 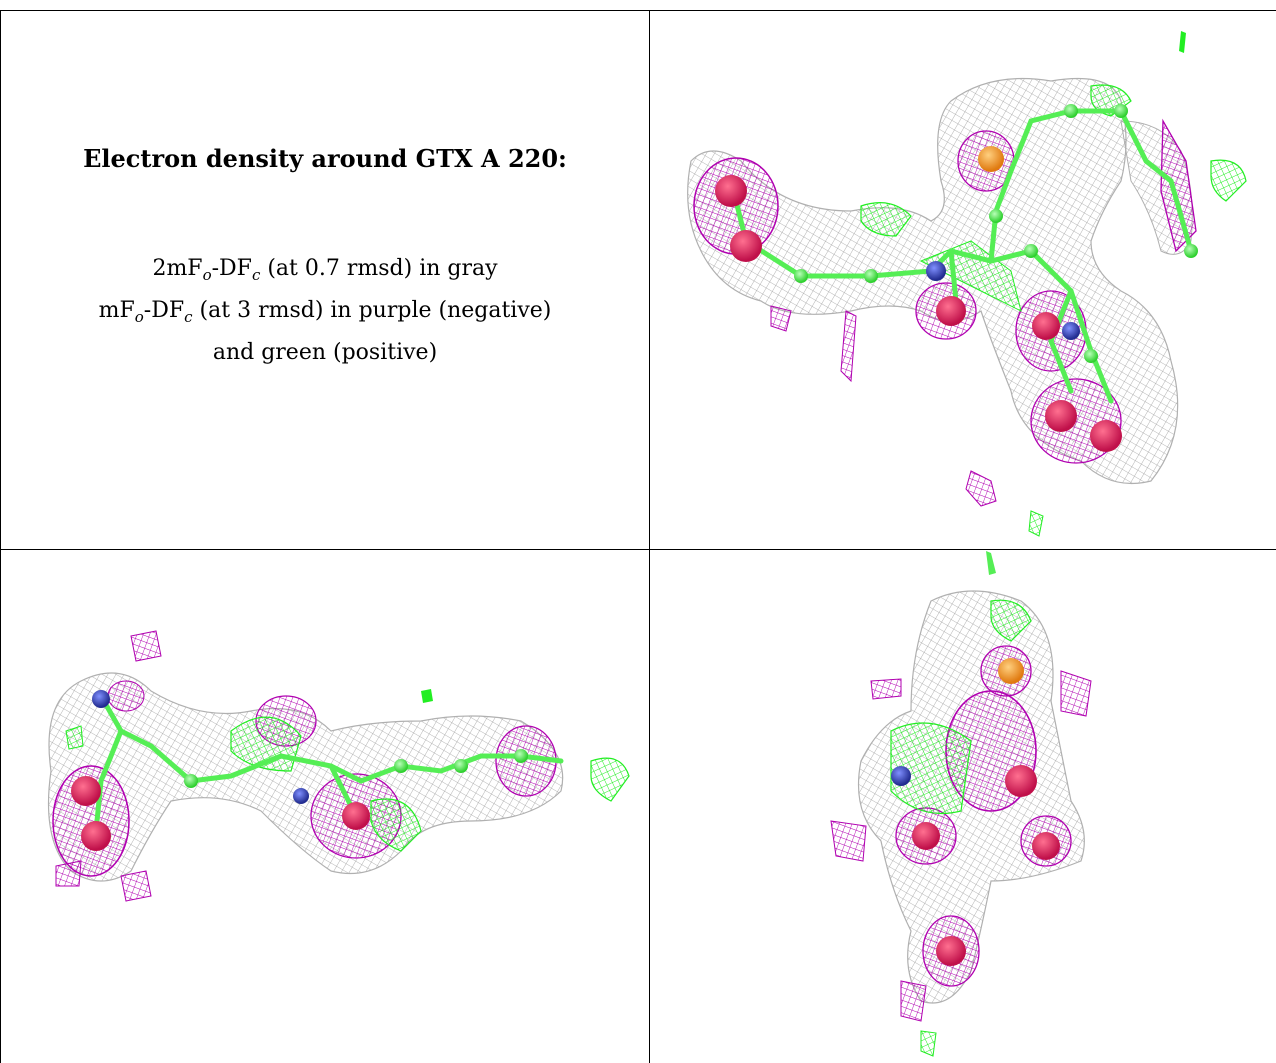 I want to click on caption-line-2-suffix: (at 3 rmsd) in purple (negative), so click(x=372, y=310).